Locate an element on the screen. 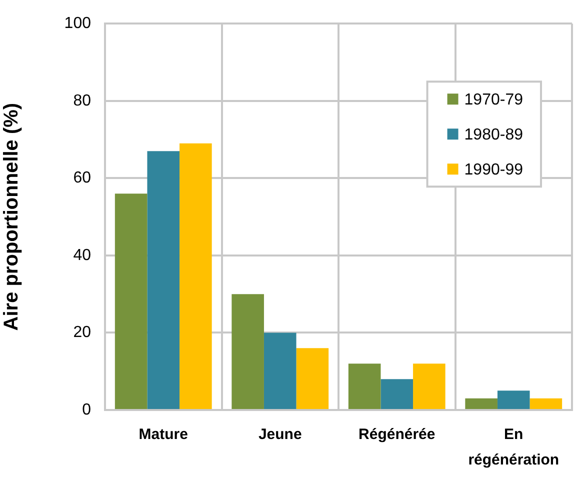 The width and height of the screenshot is (574, 480). y-tick-label: 0 is located at coordinates (87, 409).